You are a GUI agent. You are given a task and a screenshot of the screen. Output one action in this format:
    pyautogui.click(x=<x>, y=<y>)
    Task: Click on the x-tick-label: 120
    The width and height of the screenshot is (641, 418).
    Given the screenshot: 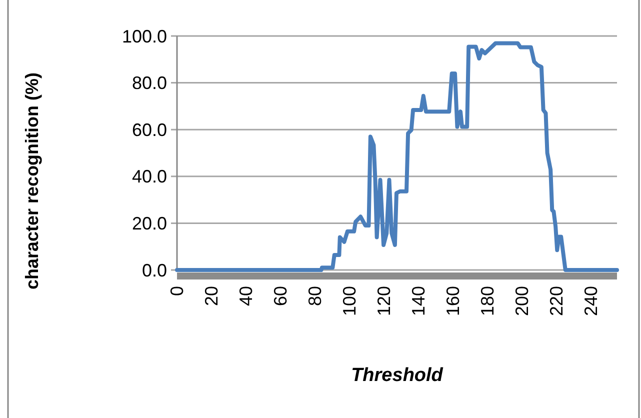 What is the action you would take?
    pyautogui.click(x=384, y=301)
    